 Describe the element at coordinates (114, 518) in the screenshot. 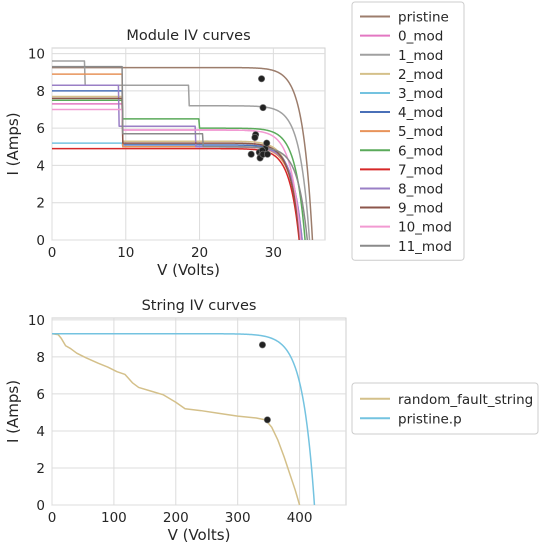

I see `x-tick-label: 100` at that location.